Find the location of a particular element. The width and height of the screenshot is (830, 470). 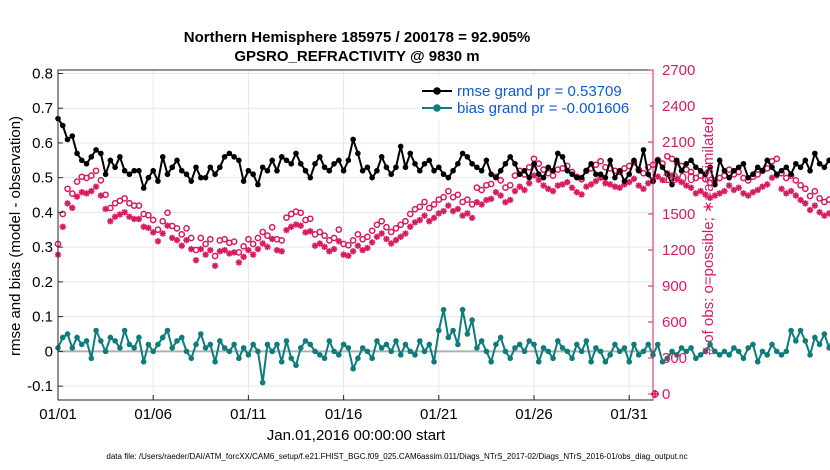

x-tick-label: 01/11 is located at coordinates (248, 414).